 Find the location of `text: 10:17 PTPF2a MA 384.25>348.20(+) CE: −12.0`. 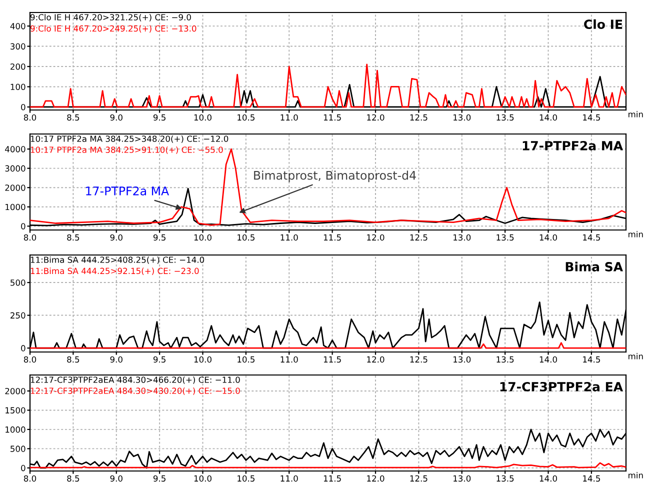

text: 10:17 PTPF2a MA 384.25>348.20(+) CE: −12.0 is located at coordinates (129, 139).